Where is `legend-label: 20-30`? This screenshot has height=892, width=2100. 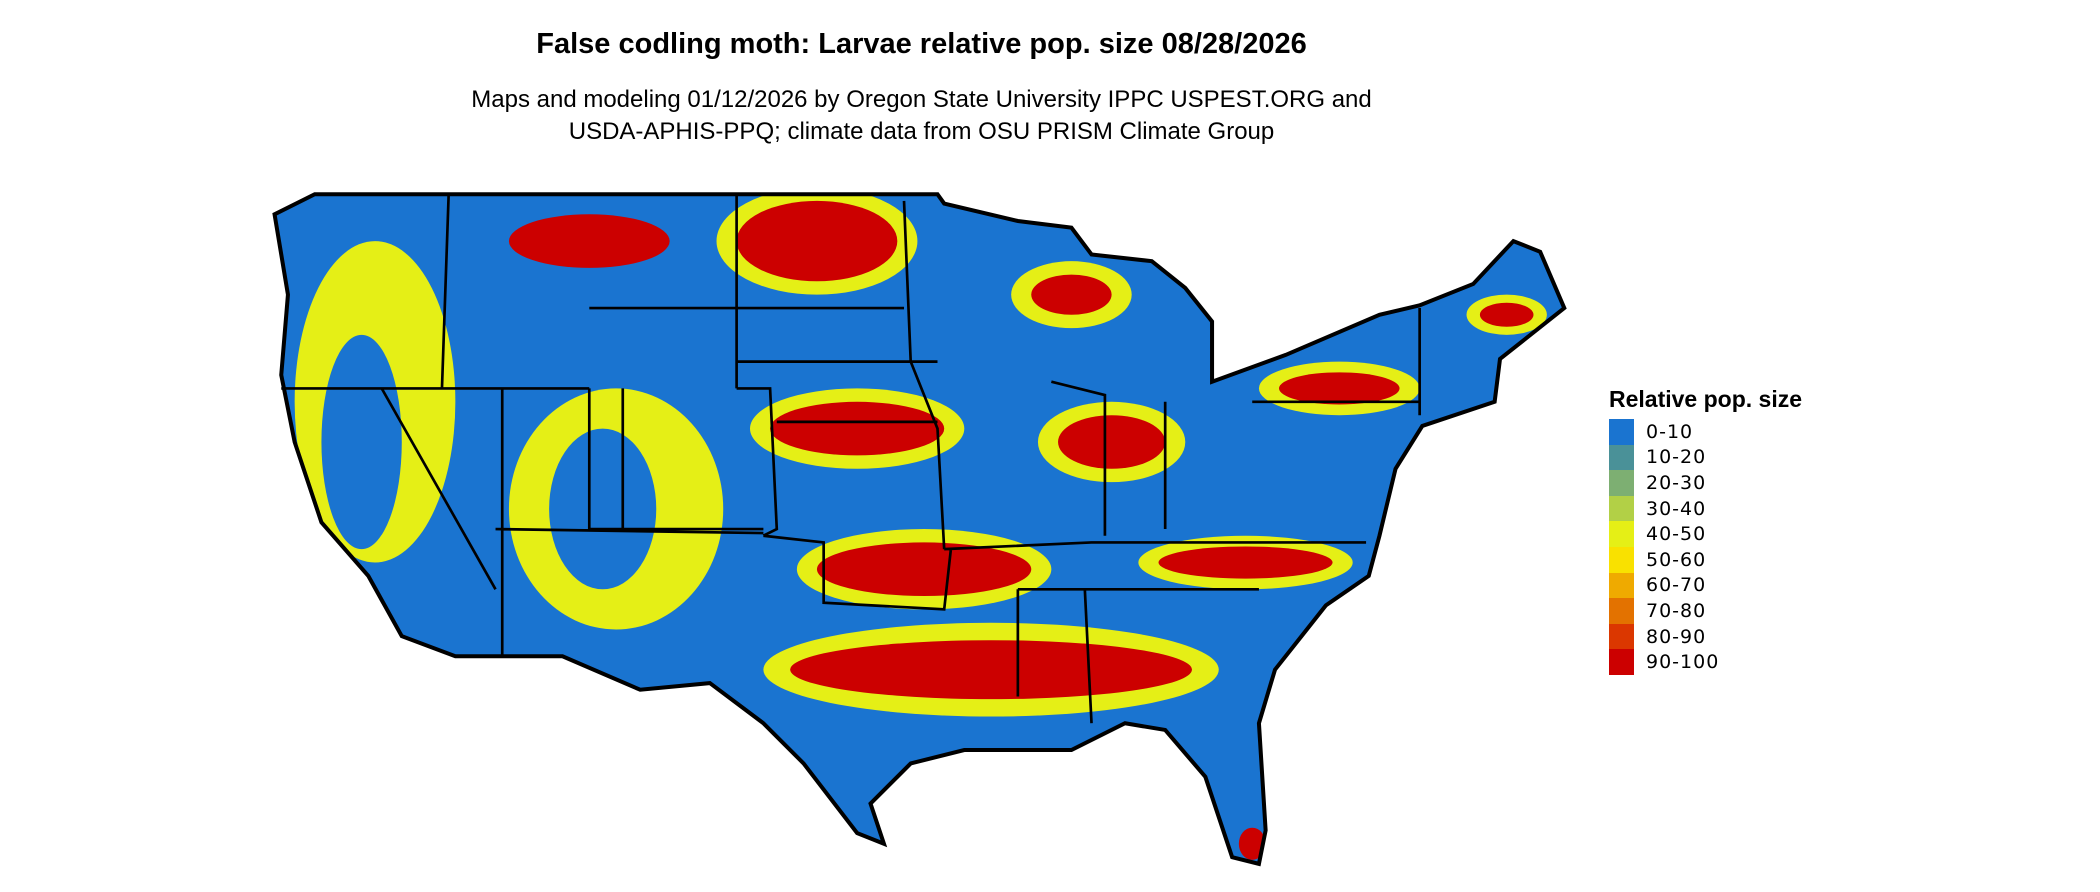
legend-label: 20-30 is located at coordinates (1676, 482).